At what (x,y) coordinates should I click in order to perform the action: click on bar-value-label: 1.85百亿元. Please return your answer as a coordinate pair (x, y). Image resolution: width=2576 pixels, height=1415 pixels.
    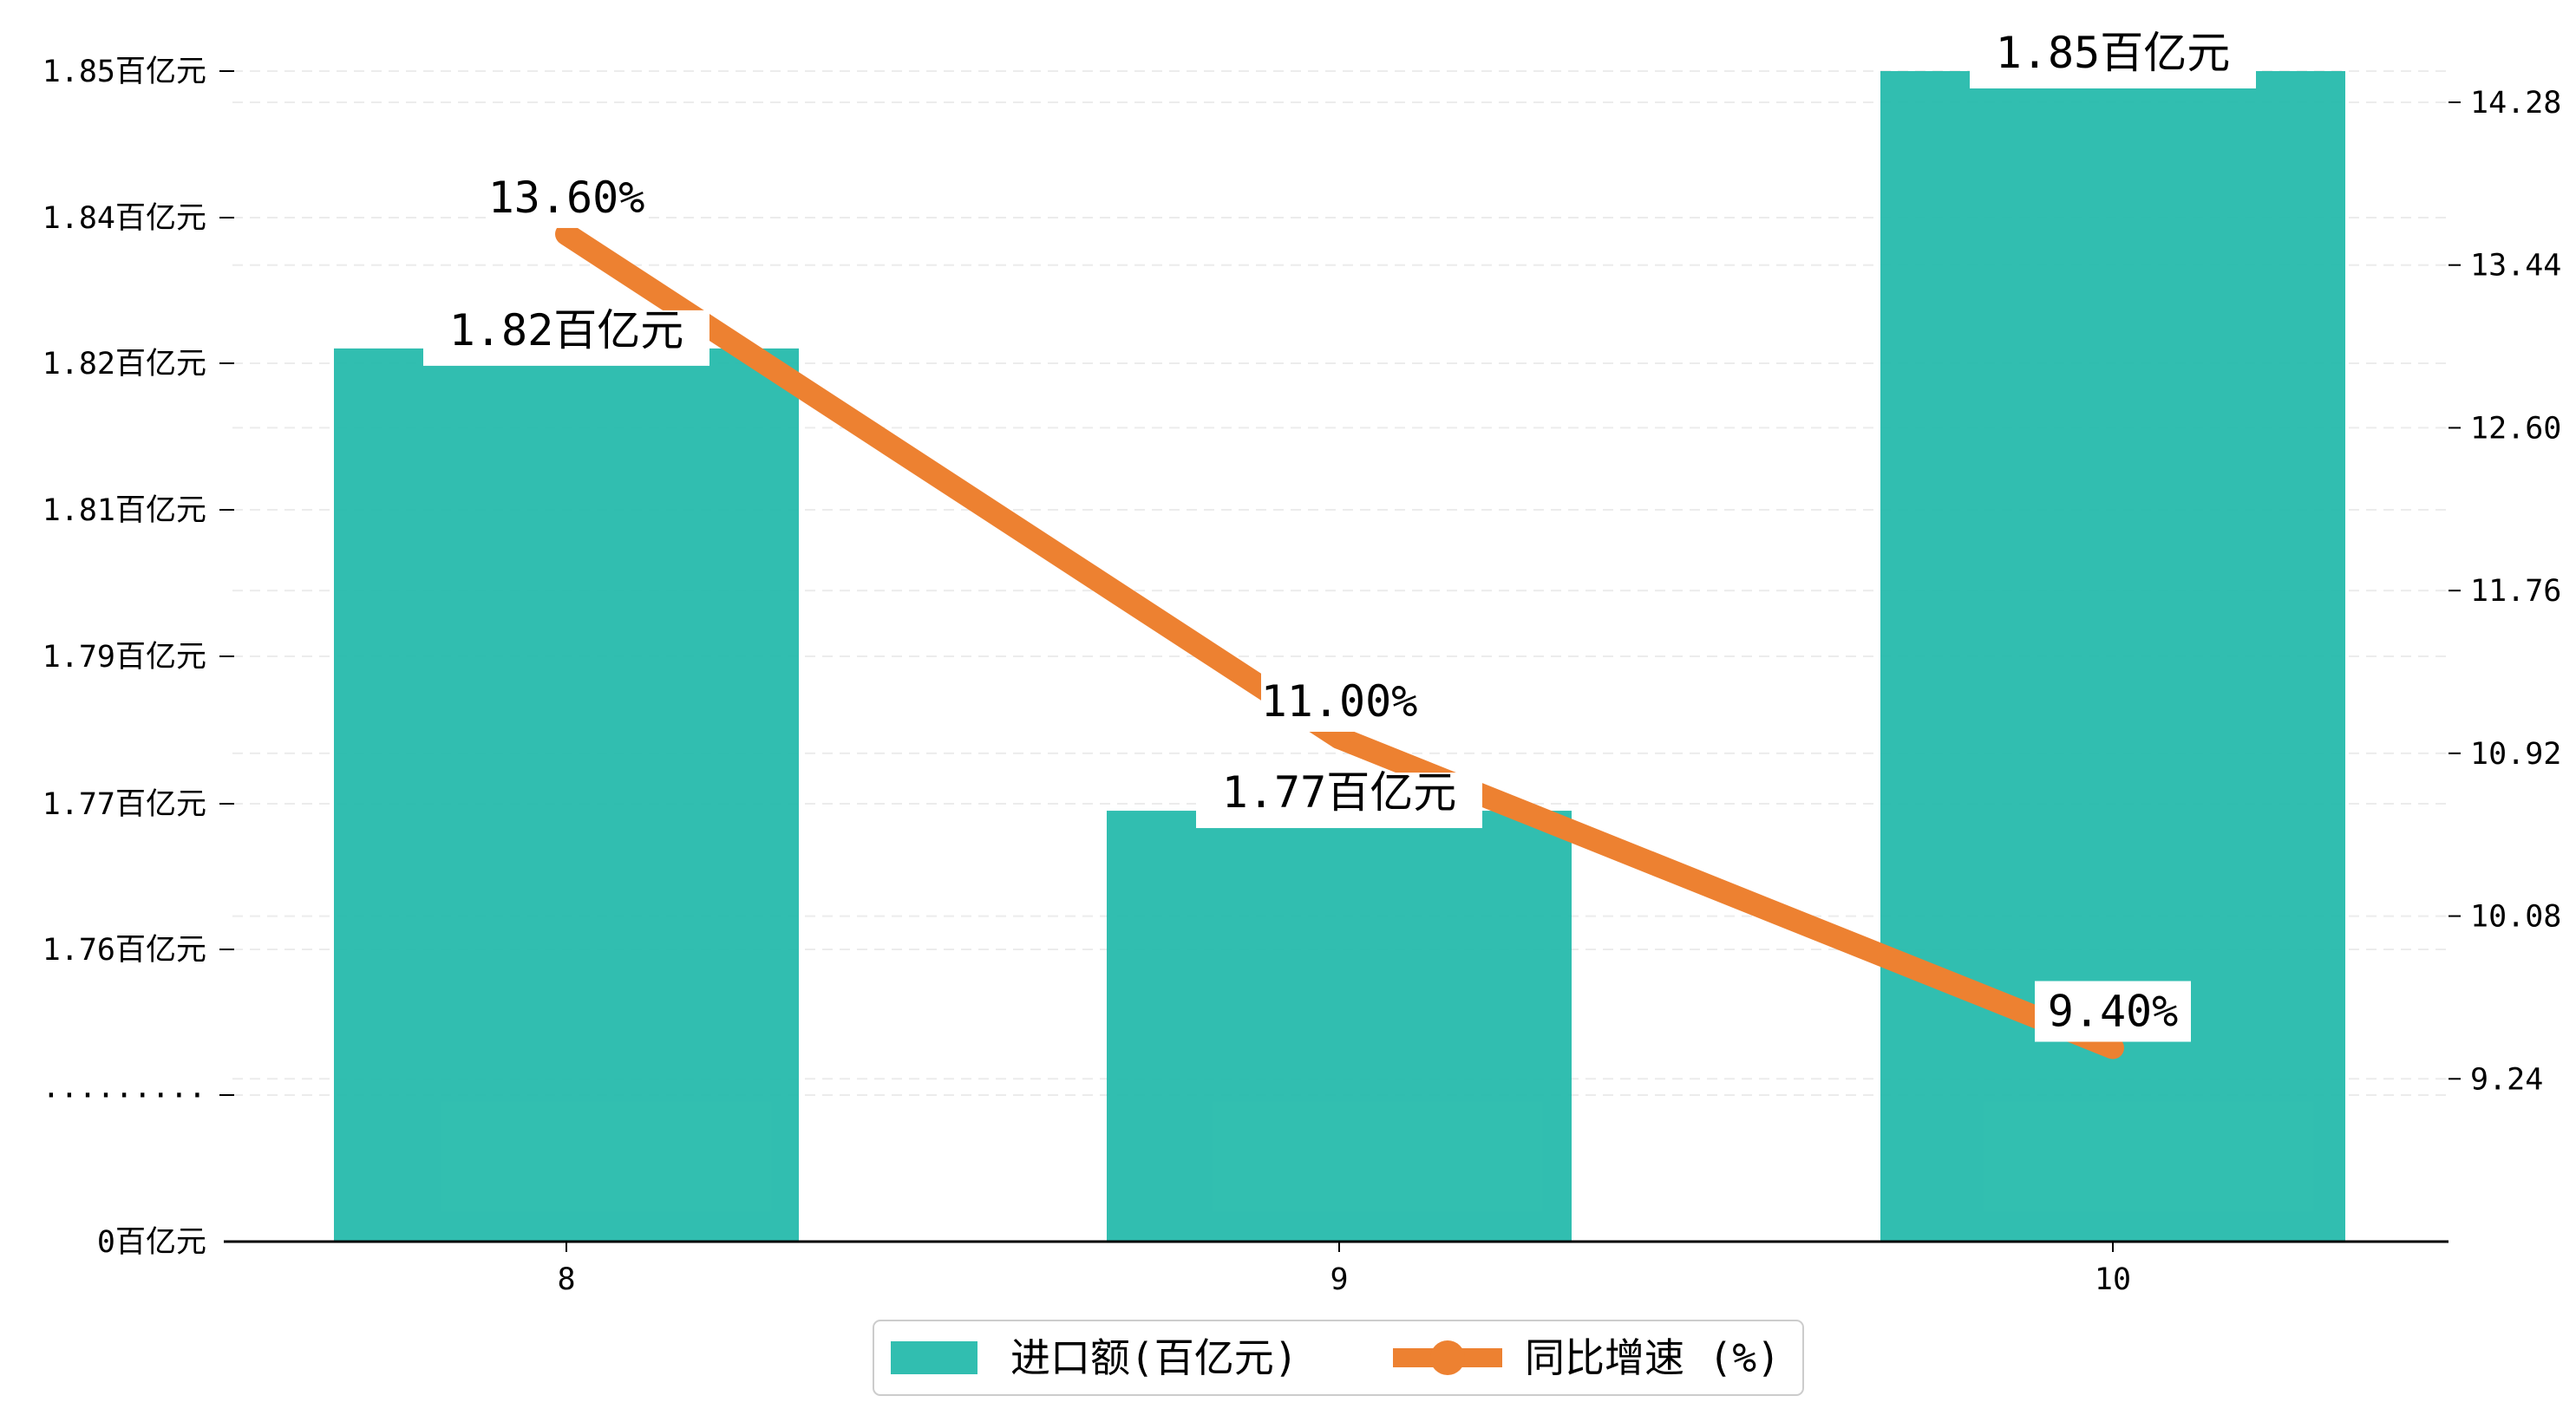
    Looking at the image, I should click on (2113, 53).